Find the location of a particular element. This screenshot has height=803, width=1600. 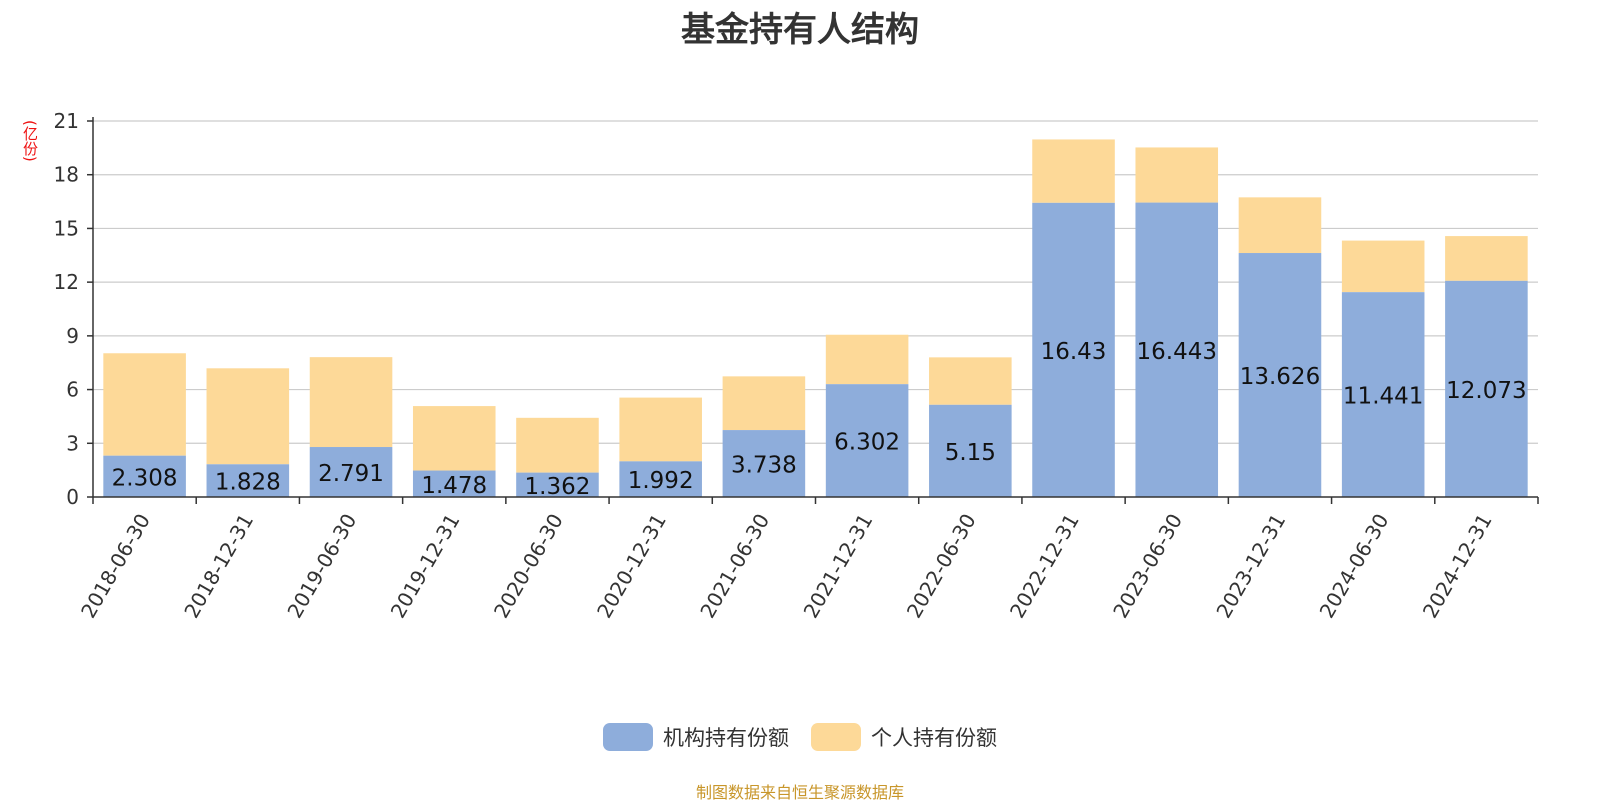

legend: 机构持有份额 个人持有份额 is located at coordinates (800, 737).